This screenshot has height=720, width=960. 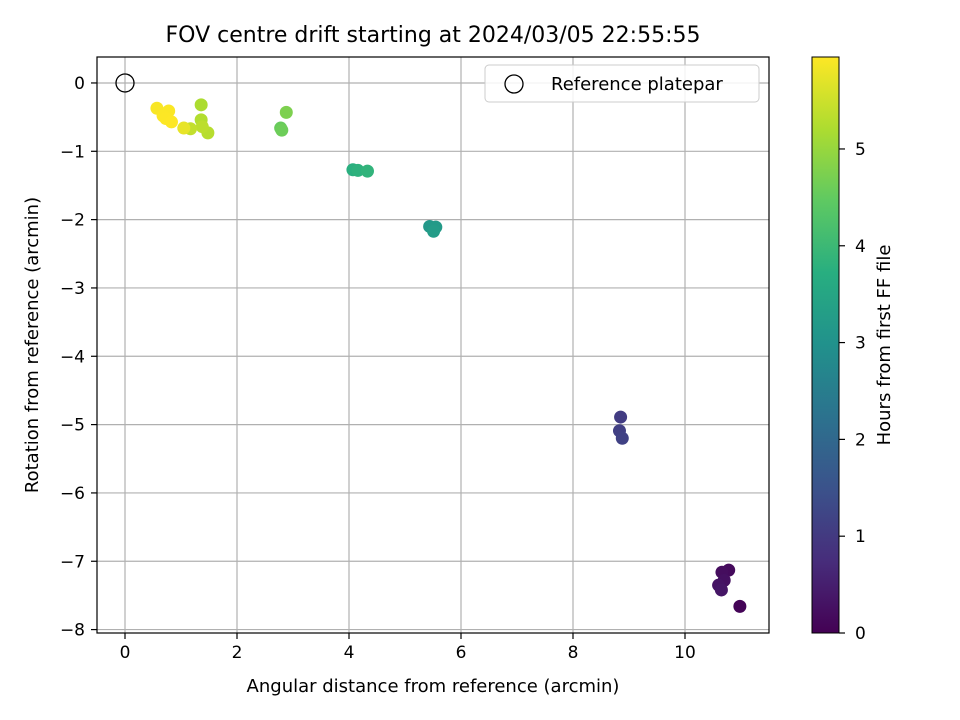 What do you see at coordinates (79, 84) in the screenshot?
I see `y-tick-label: 0` at bounding box center [79, 84].